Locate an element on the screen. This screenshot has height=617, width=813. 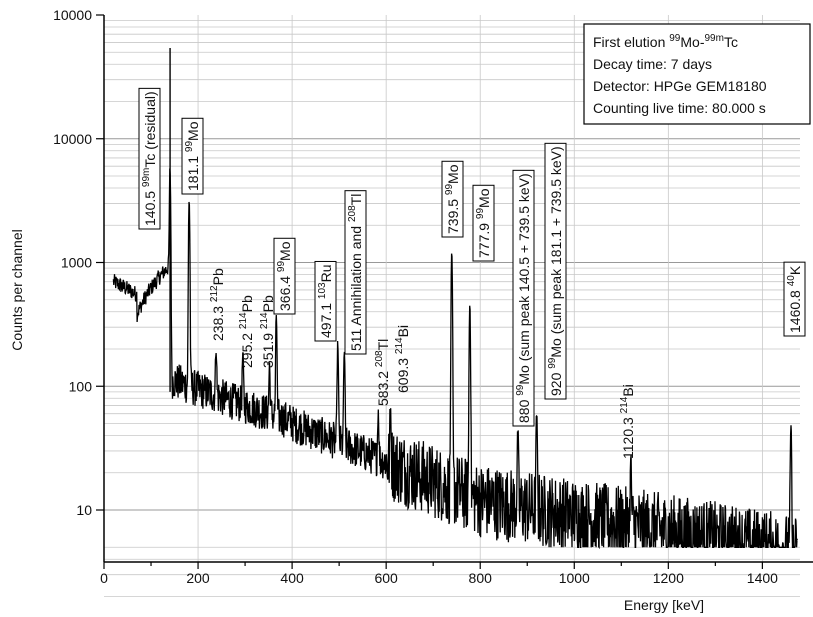
peak-label-14: 1120.3 214Bi is located at coordinates (627, 421).